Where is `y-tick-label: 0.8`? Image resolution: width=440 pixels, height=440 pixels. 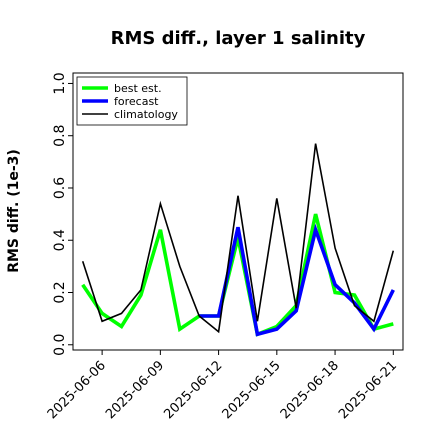 y-tick-label: 0.8 is located at coordinates (60, 136).